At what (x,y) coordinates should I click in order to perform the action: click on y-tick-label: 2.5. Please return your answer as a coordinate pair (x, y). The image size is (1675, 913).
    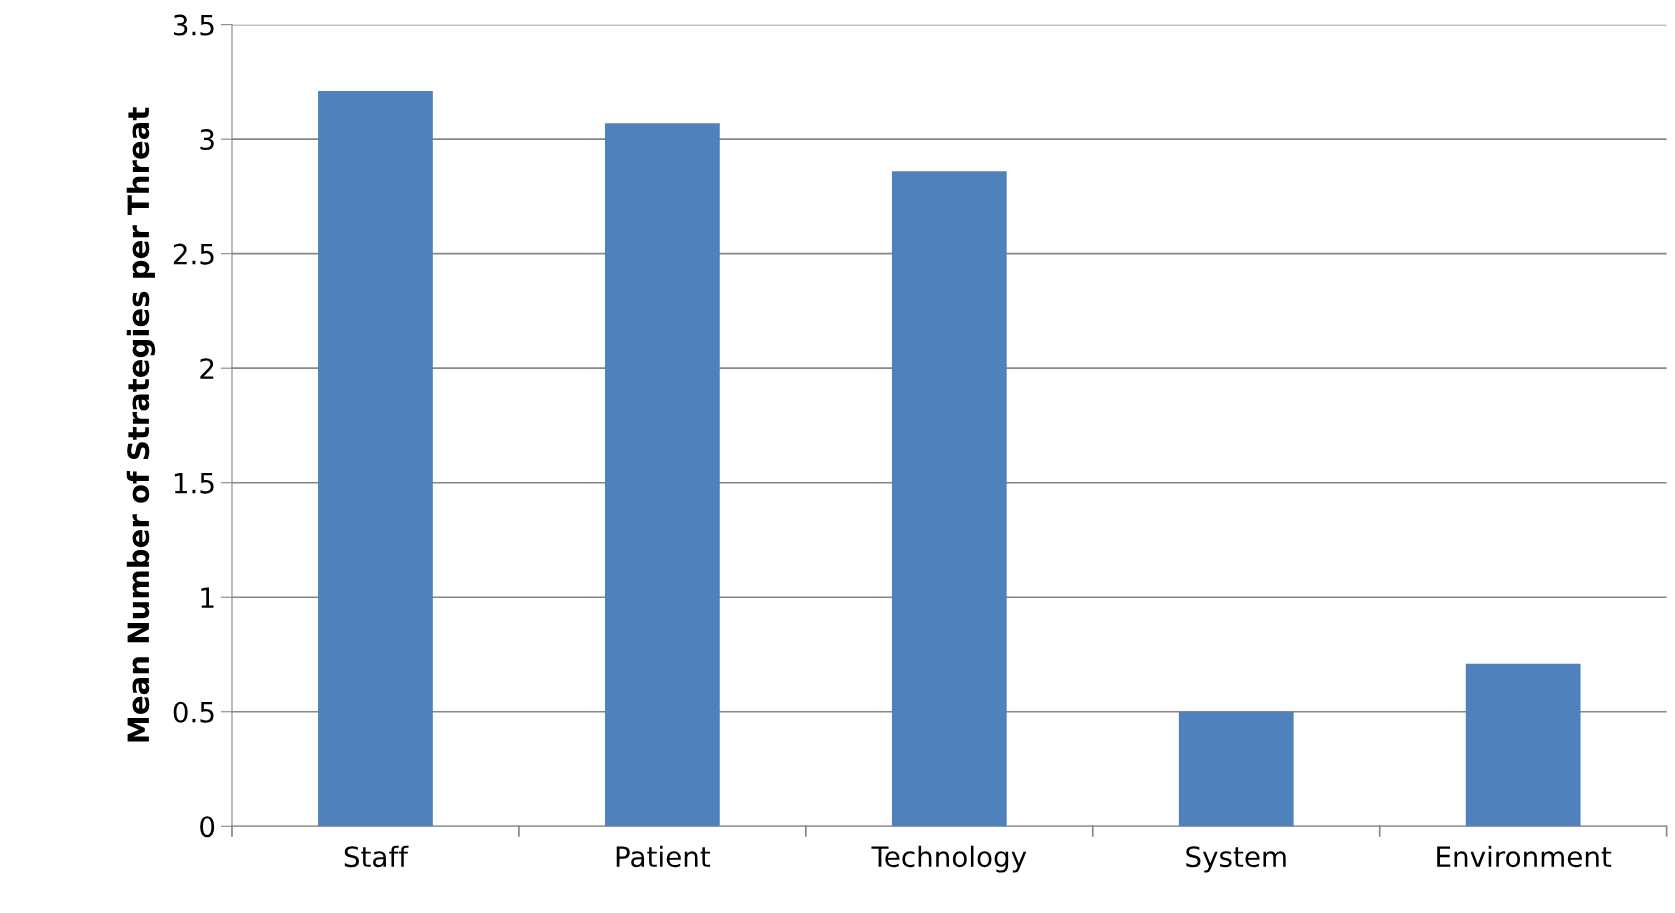
    Looking at the image, I should click on (193, 254).